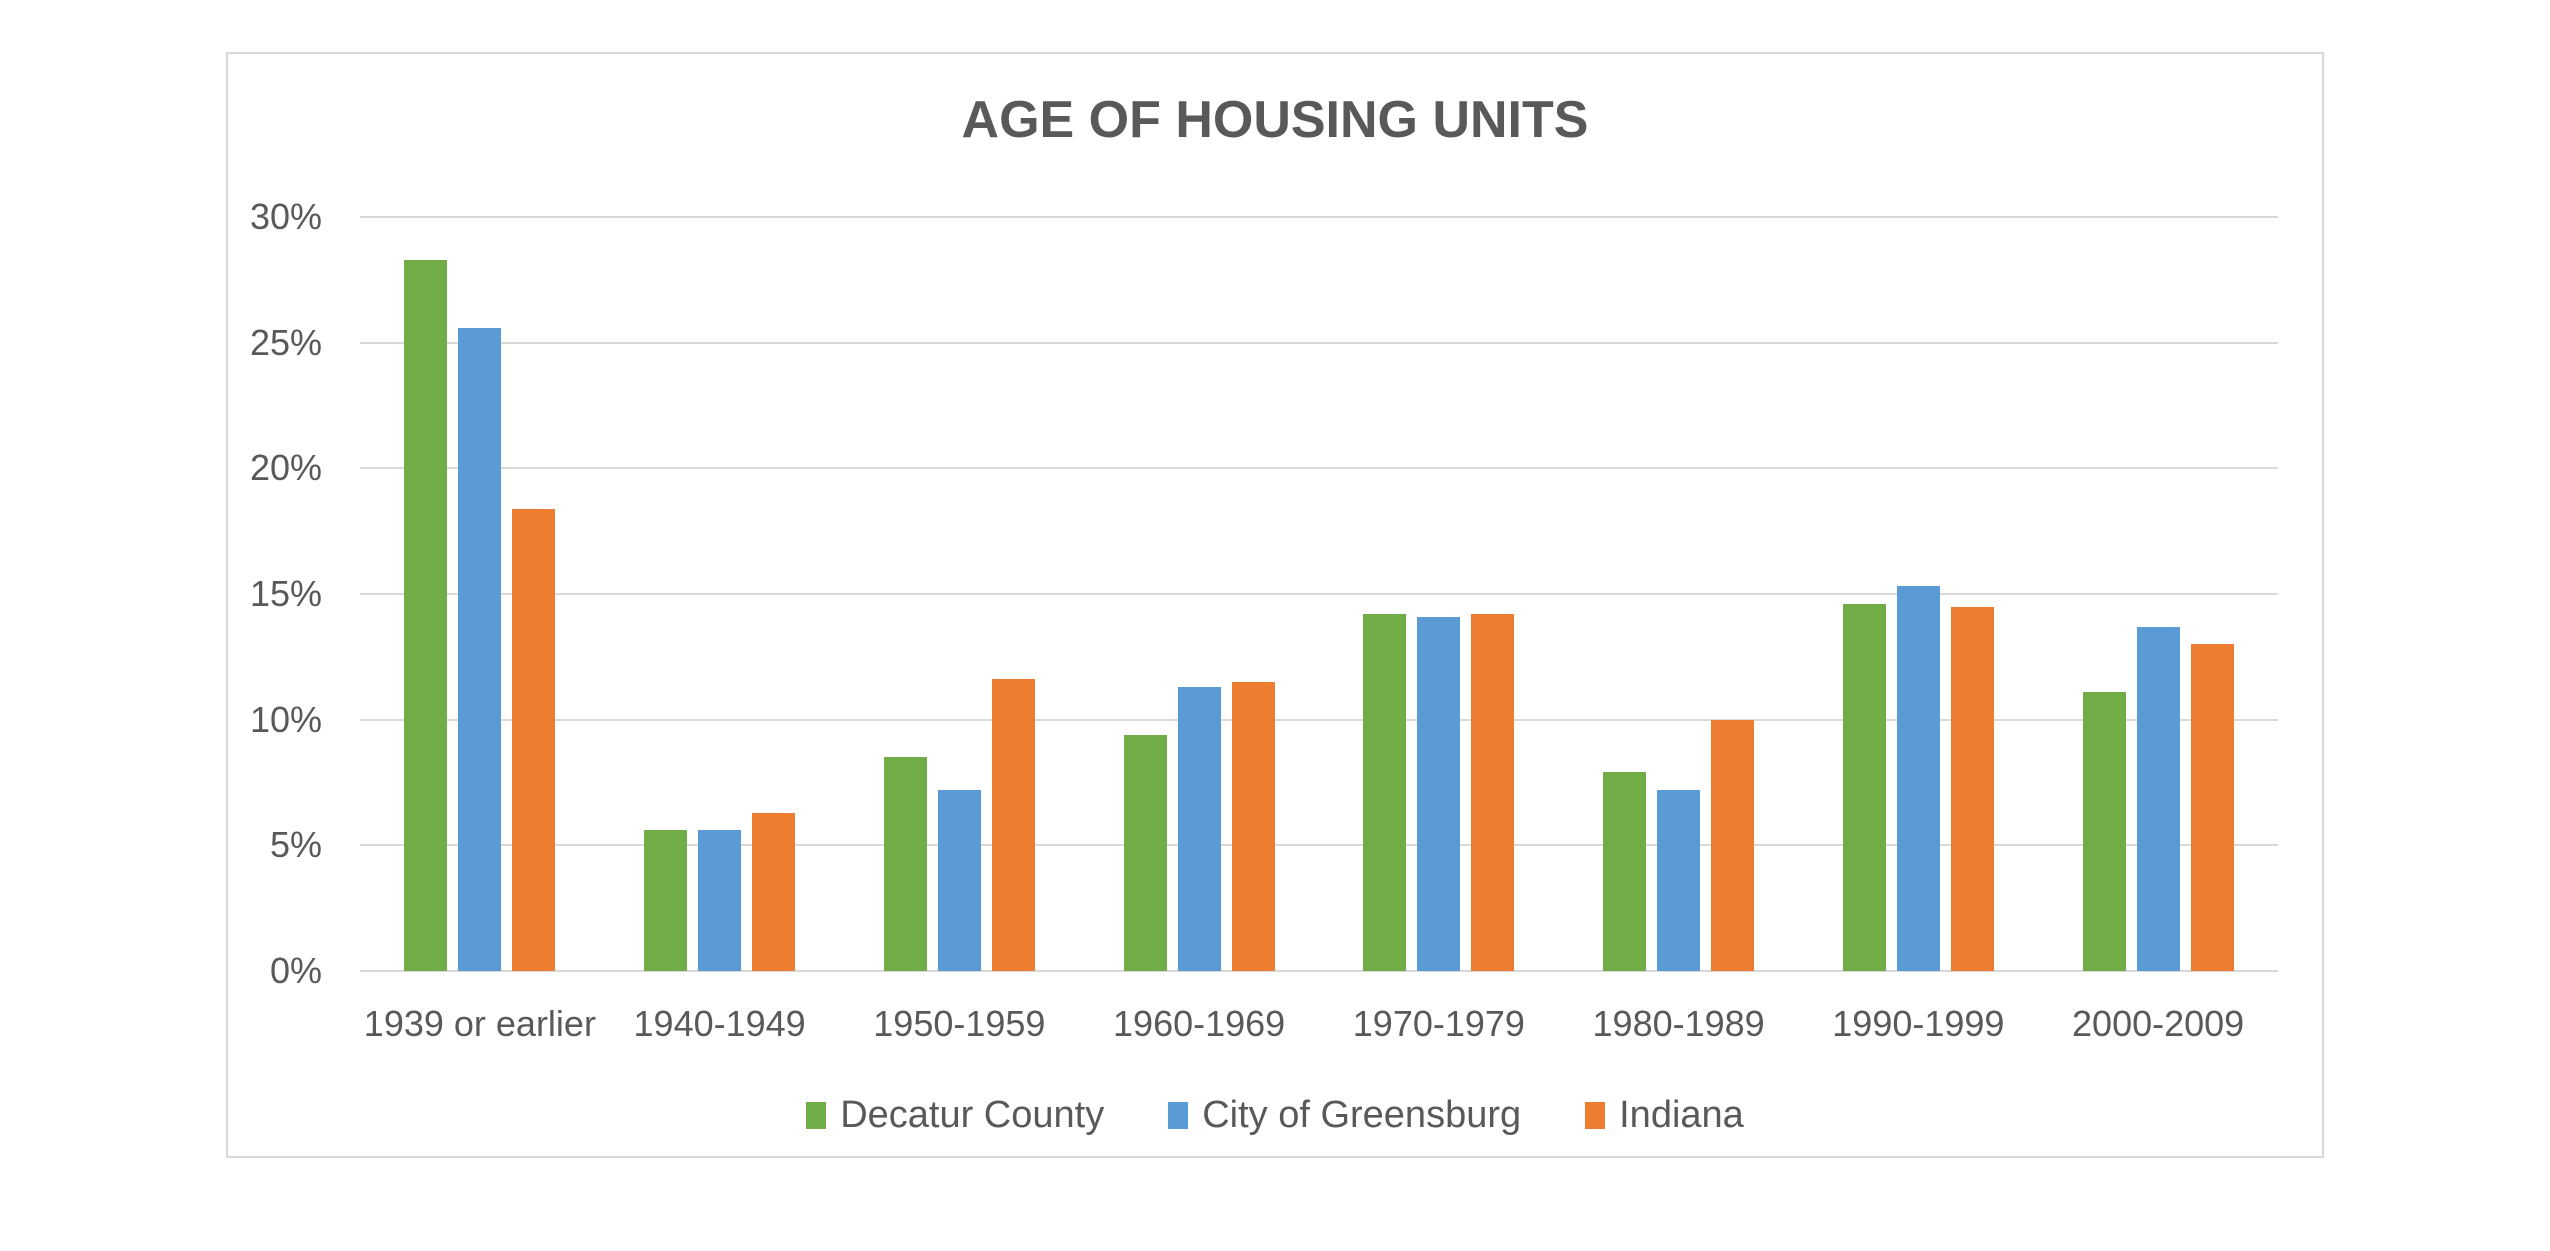  I want to click on legend-label: Decatur County, so click(972, 1115).